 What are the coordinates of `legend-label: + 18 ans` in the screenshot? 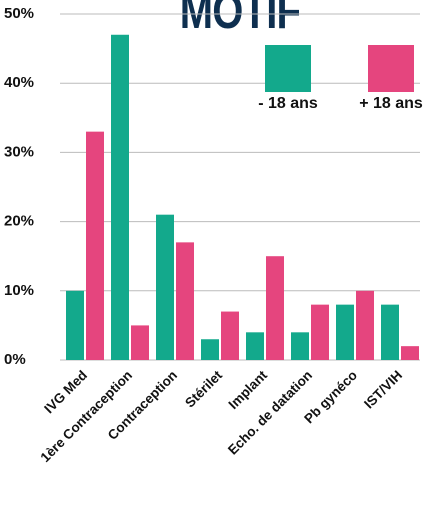 It's located at (391, 103).